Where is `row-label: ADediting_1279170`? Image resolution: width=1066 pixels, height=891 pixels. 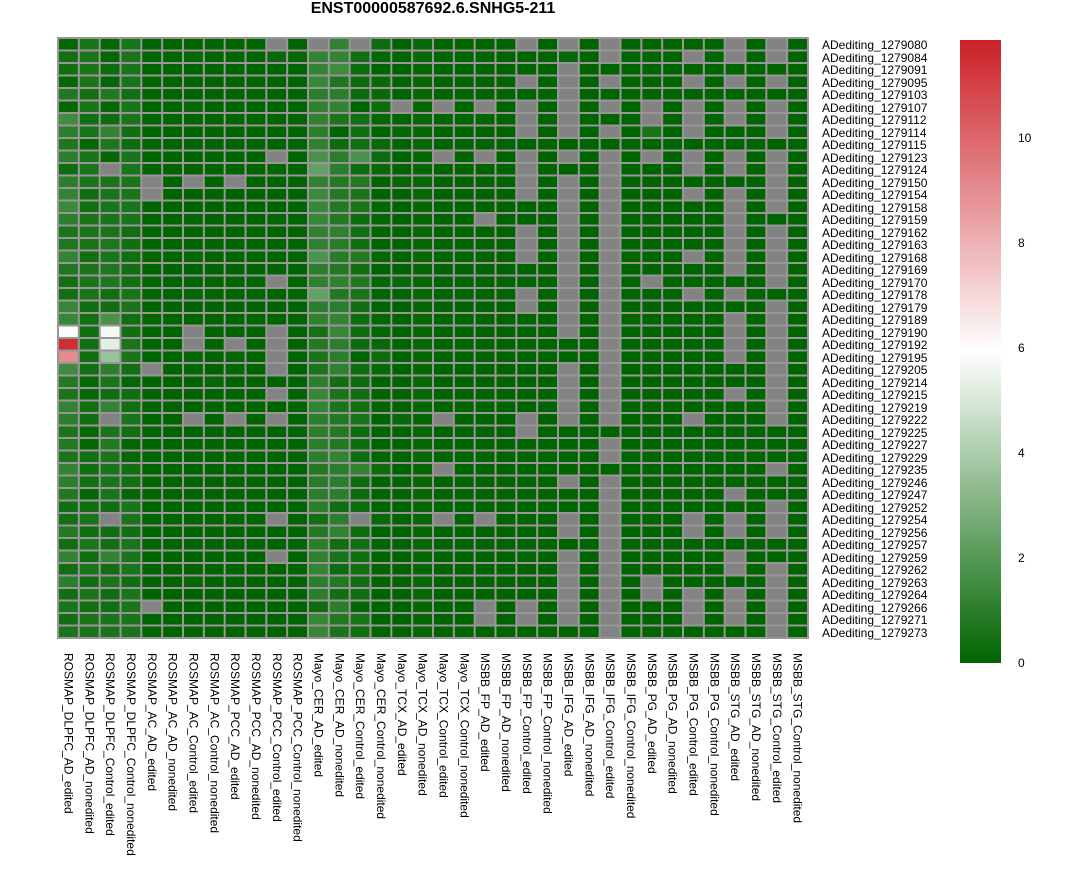 row-label: ADediting_1279170 is located at coordinates (875, 282).